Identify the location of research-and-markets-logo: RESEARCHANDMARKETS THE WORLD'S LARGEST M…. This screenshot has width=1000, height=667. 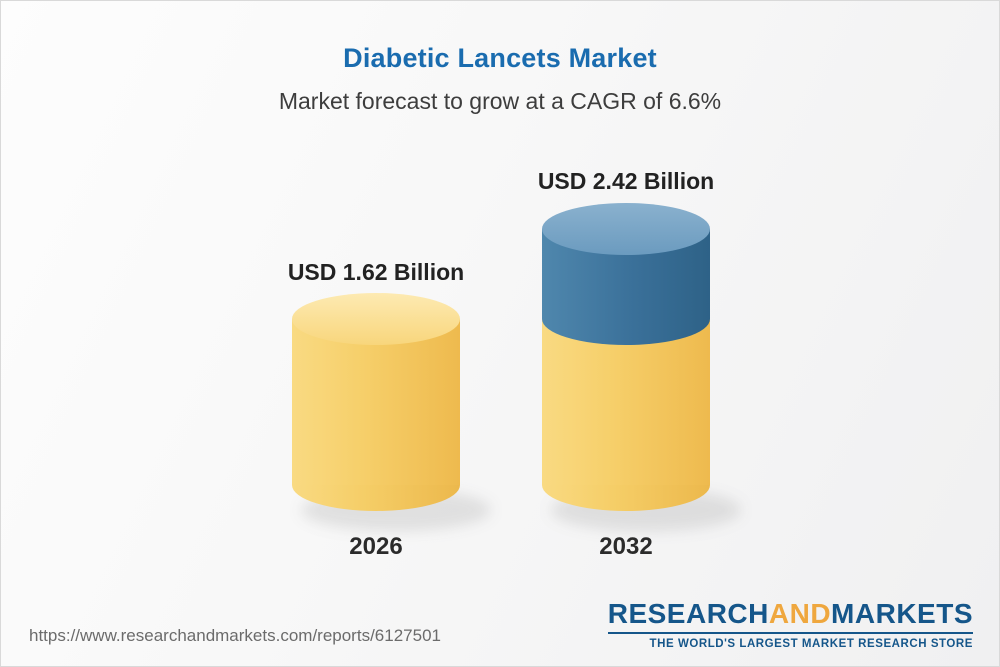
(790, 625).